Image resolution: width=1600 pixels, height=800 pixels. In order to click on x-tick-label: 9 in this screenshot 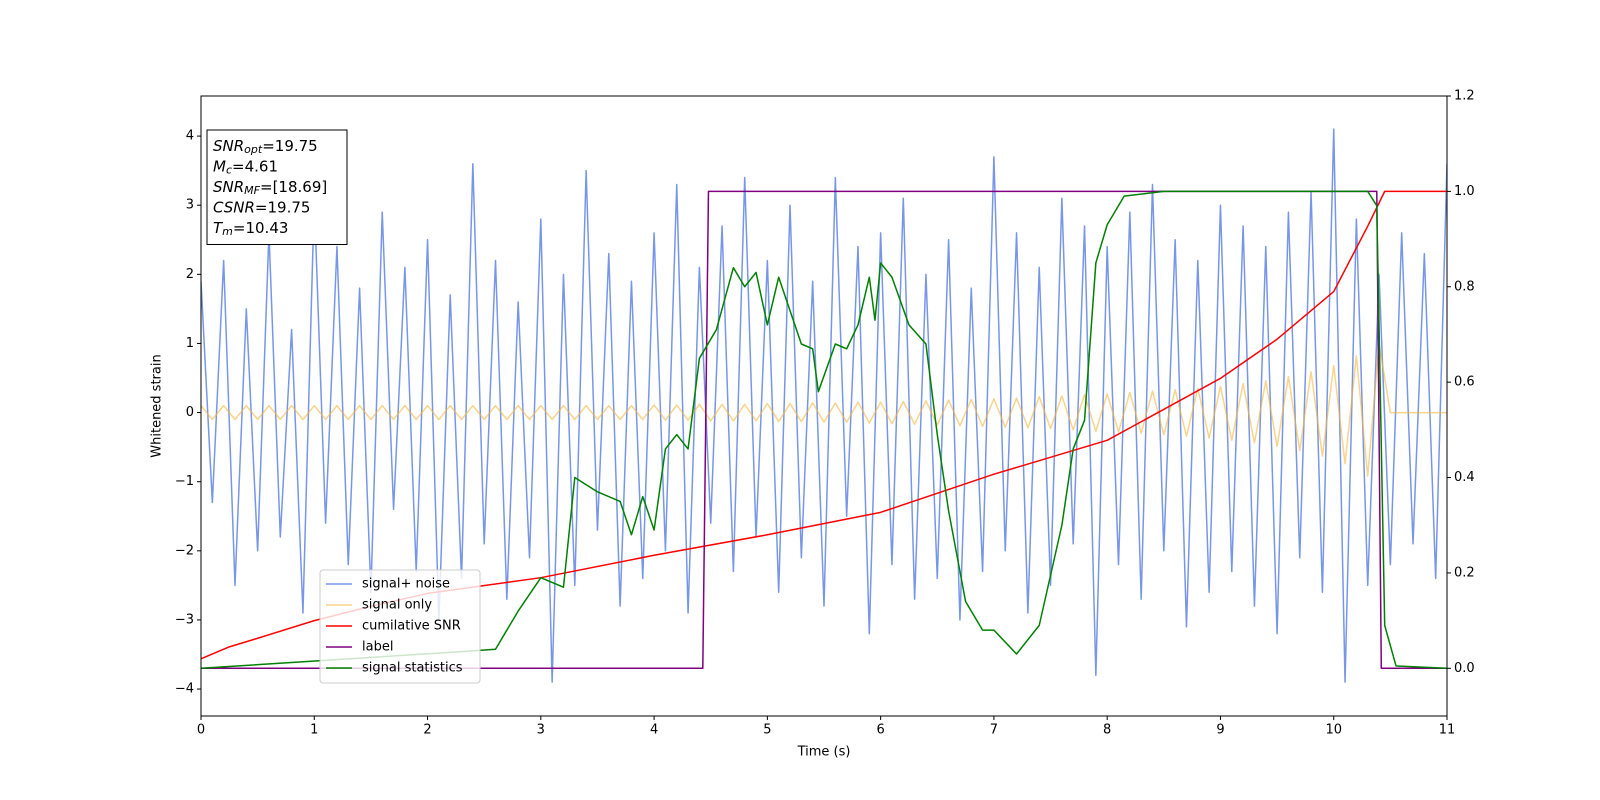, I will do `click(1220, 730)`.